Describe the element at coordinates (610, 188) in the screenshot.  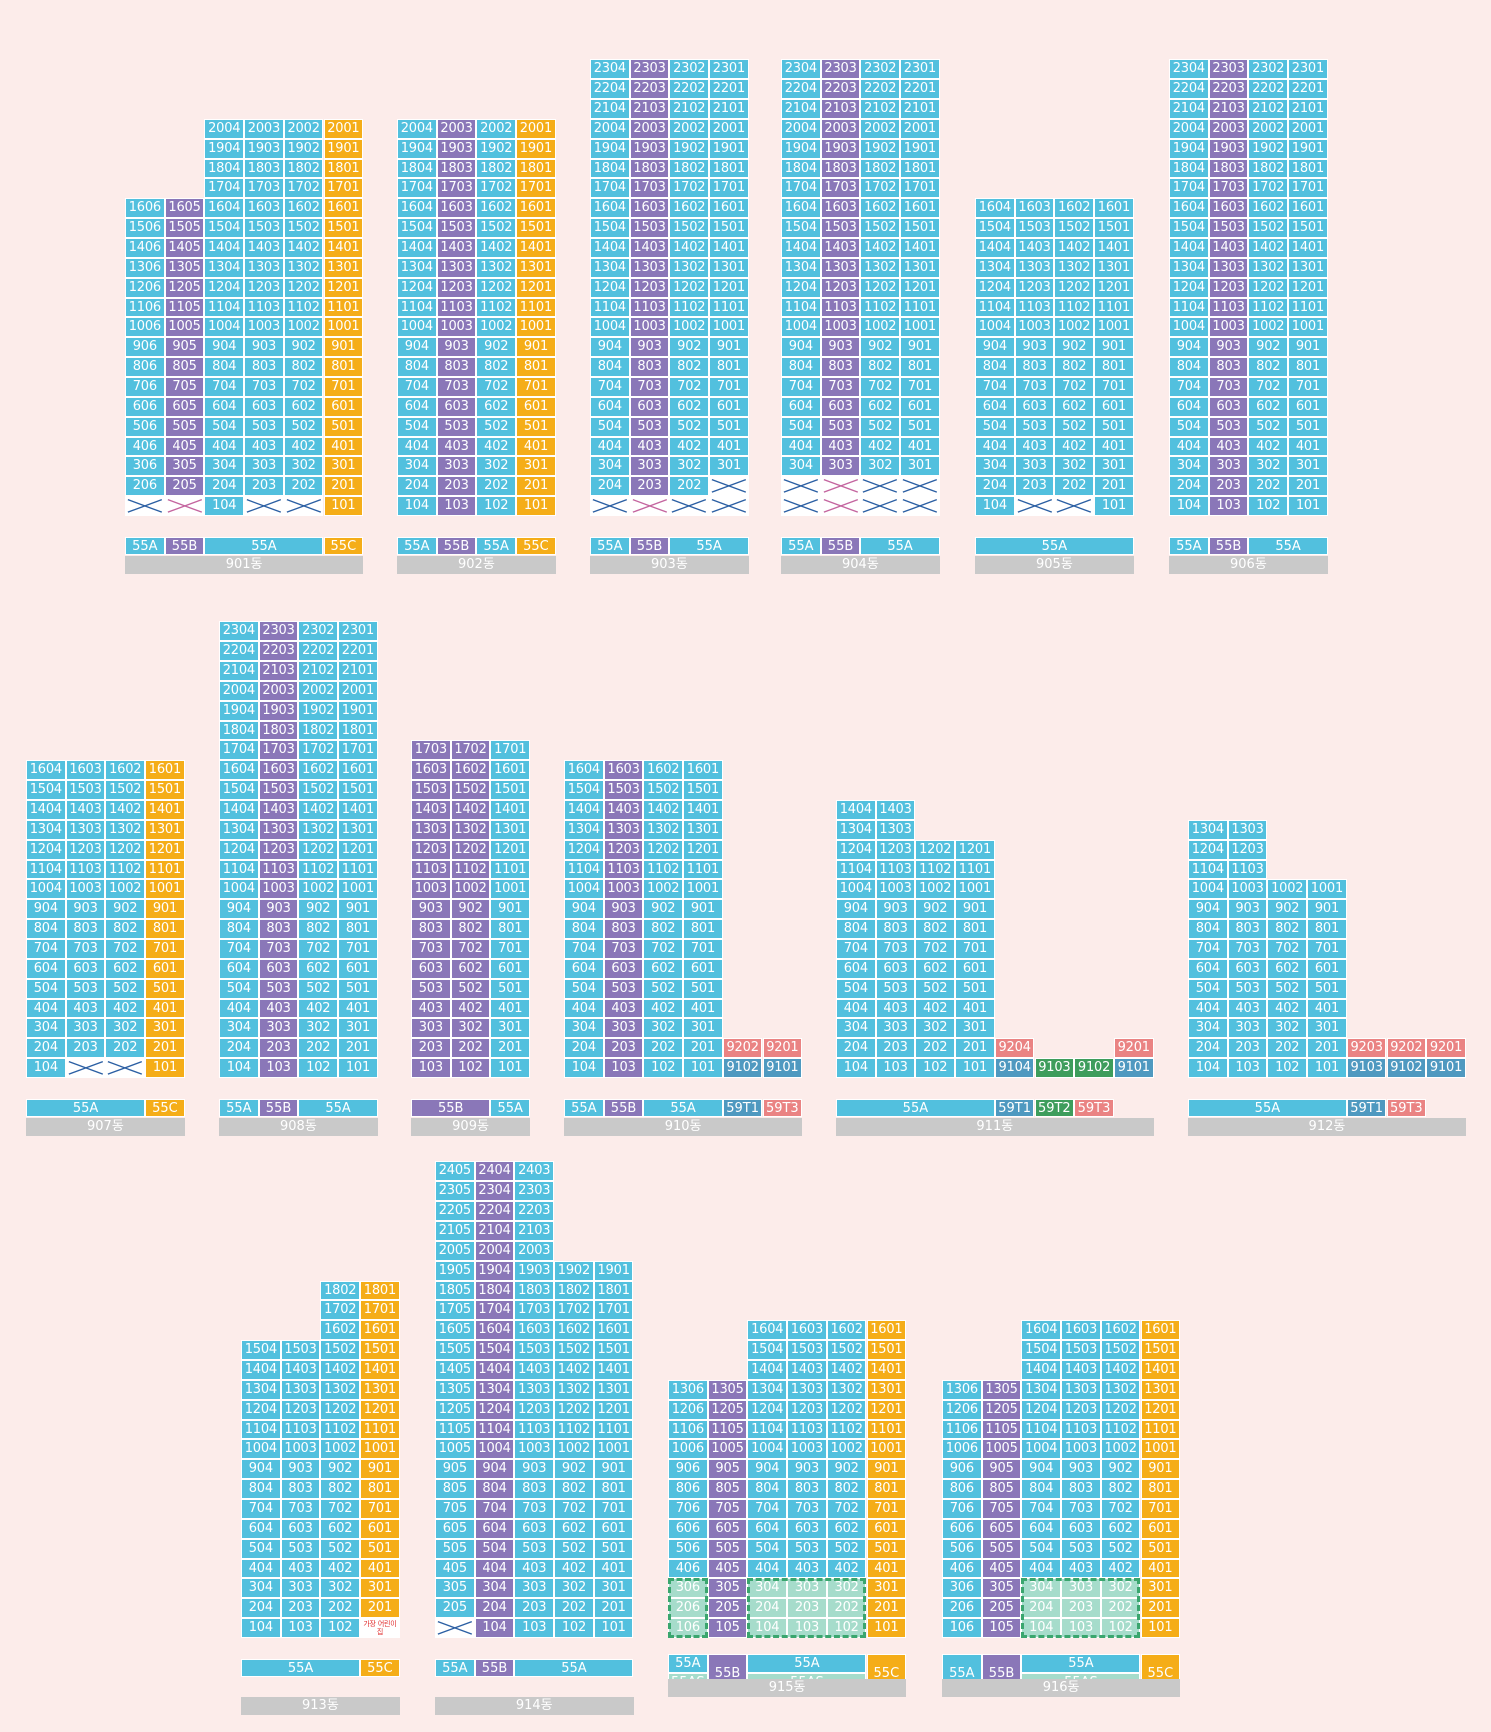
I see `unit-1704: 1704` at that location.